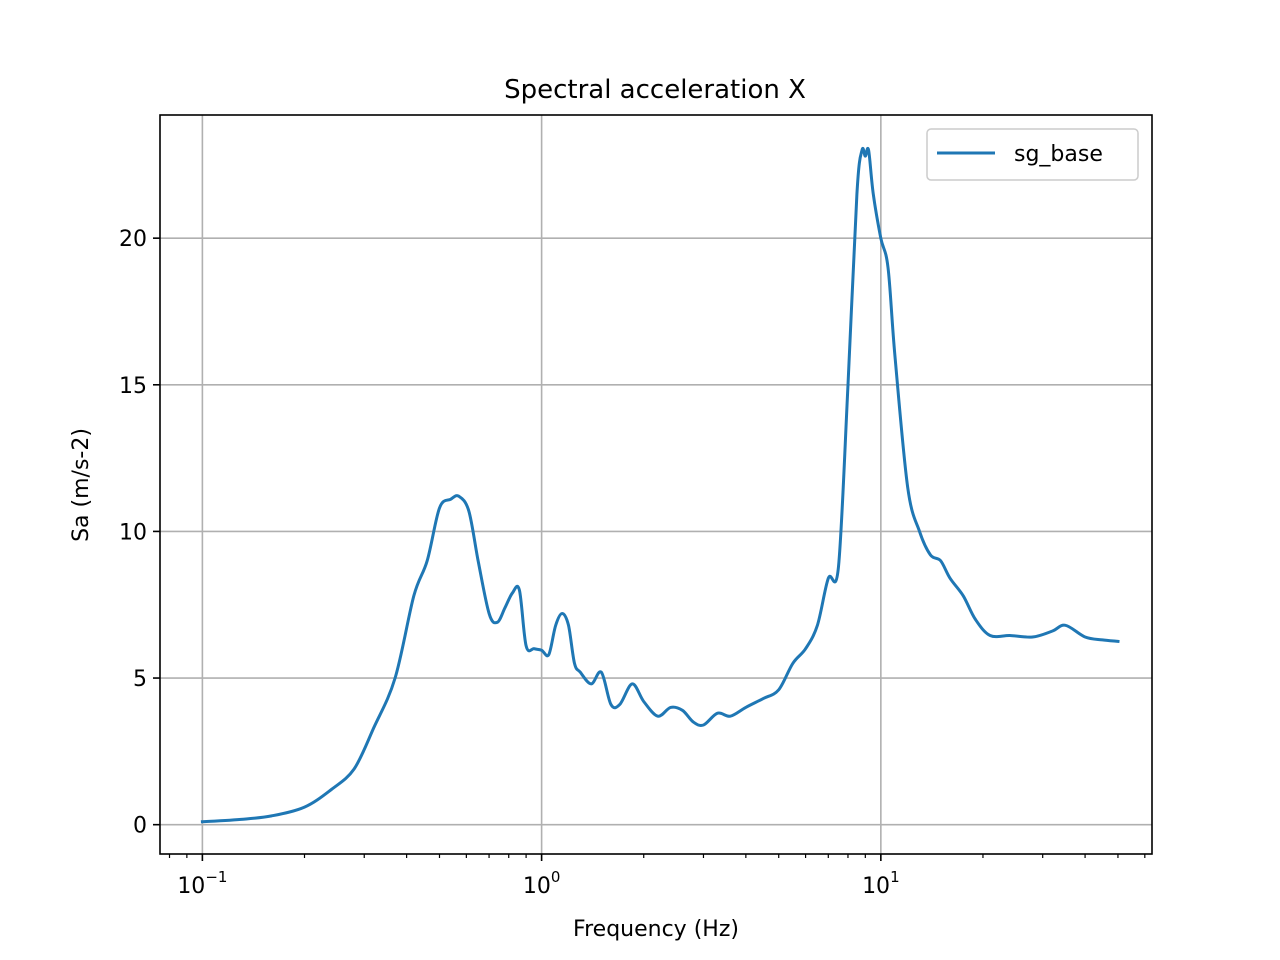  I want to click on legend-box, so click(1032, 154).